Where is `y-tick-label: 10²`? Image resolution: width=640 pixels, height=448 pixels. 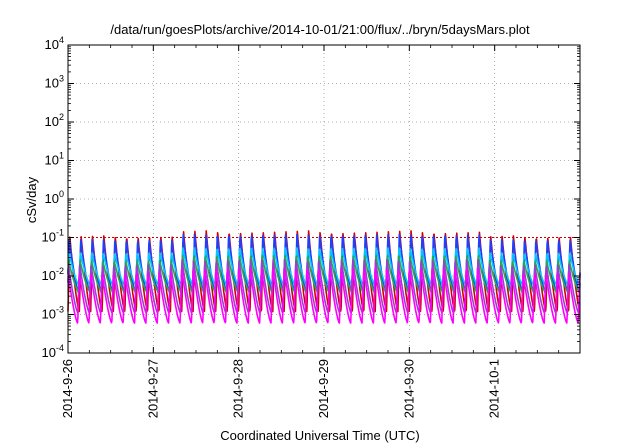 y-tick-label: 10² is located at coordinates (54, 120).